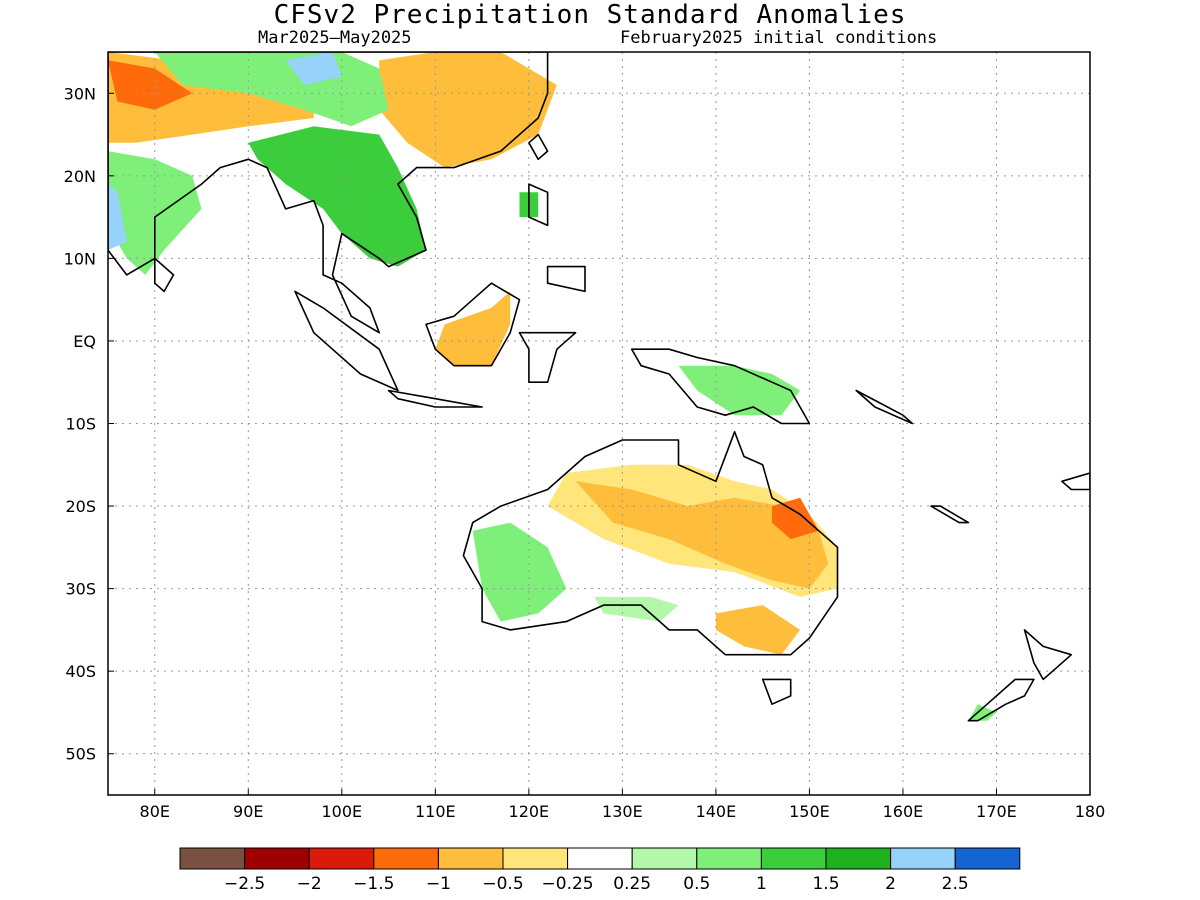  I want to click on anomaly-borneo-orange, so click(473, 328).